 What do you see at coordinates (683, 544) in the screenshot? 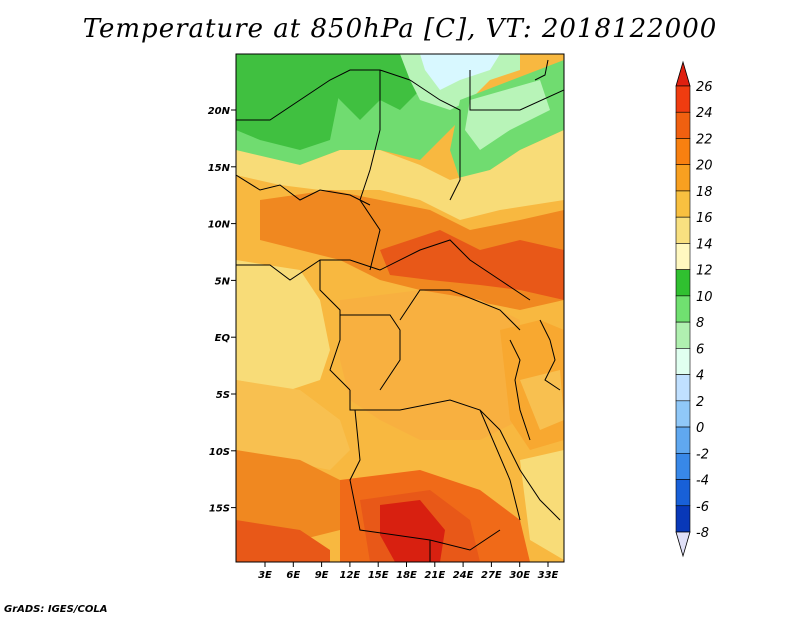
I see `colorbar-bottom-arrow` at bounding box center [683, 544].